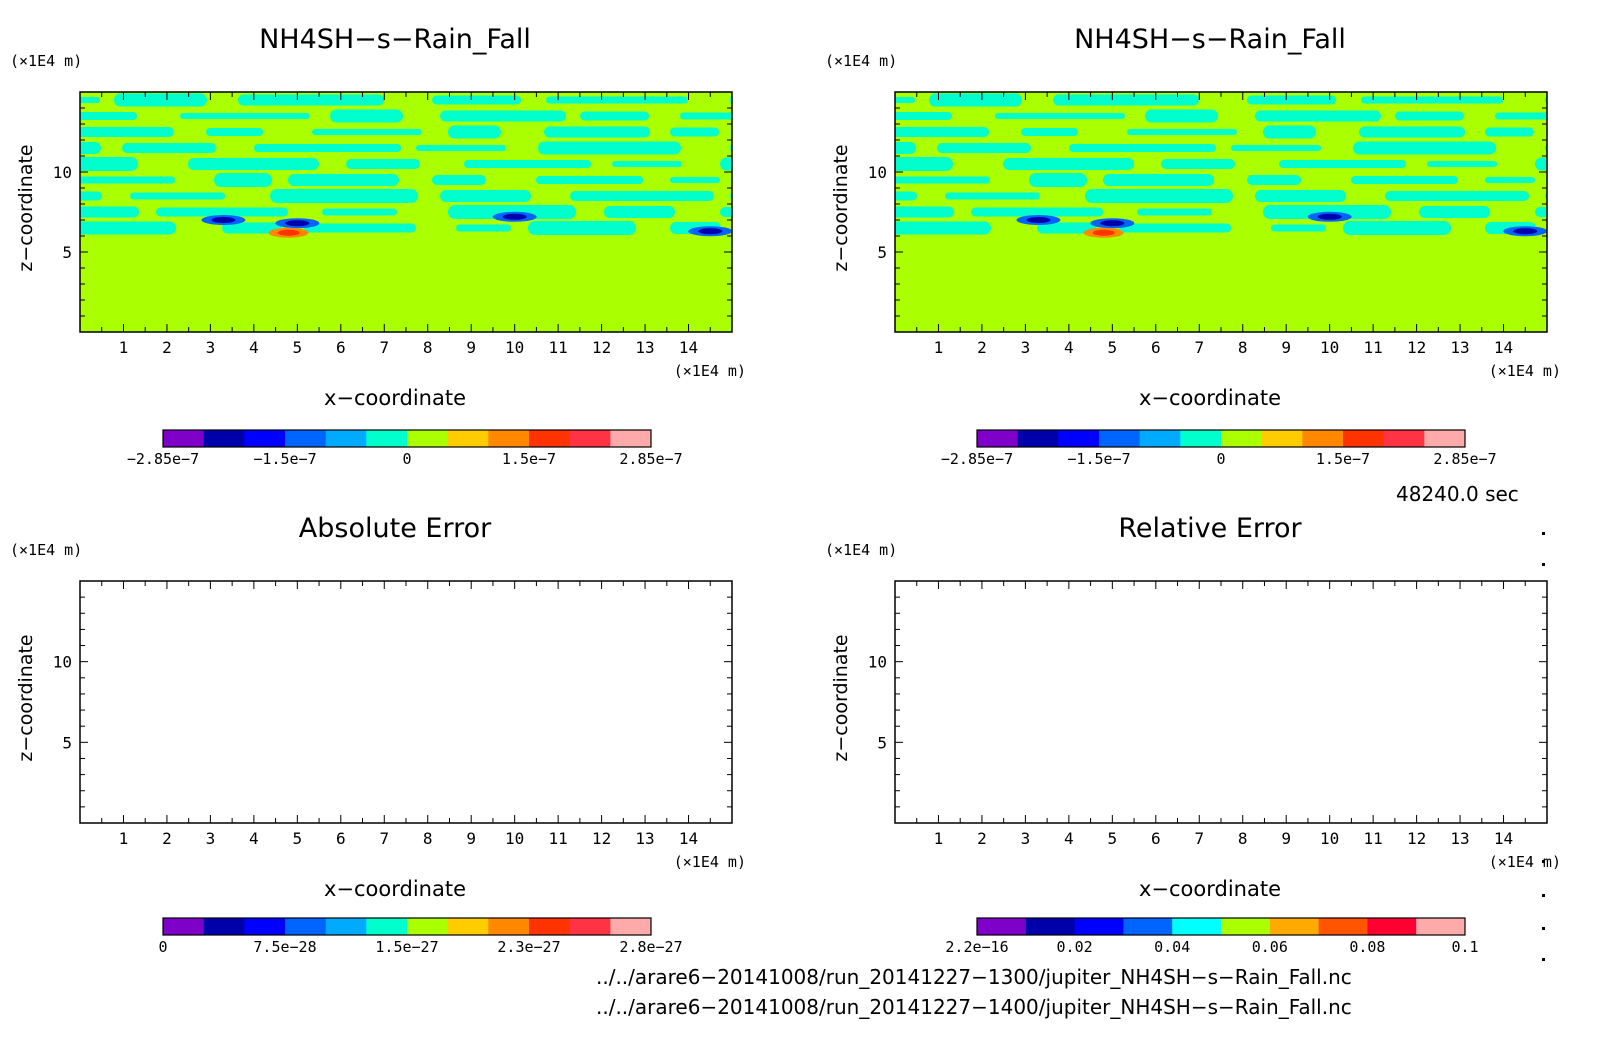 The width and height of the screenshot is (1604, 1054). I want to click on colorbar-frame, so click(1221, 438).